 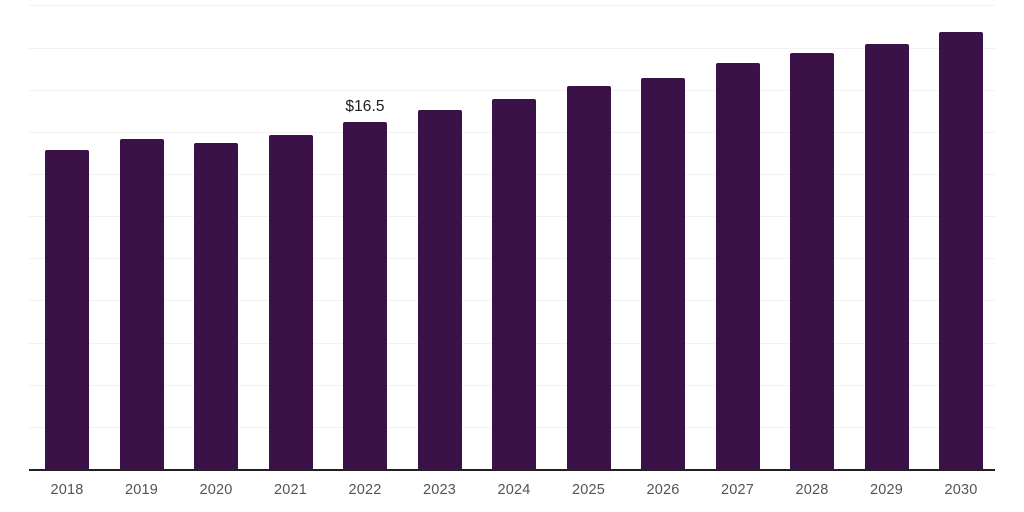 What do you see at coordinates (737, 490) in the screenshot?
I see `x-tick-label-2027: 2027` at bounding box center [737, 490].